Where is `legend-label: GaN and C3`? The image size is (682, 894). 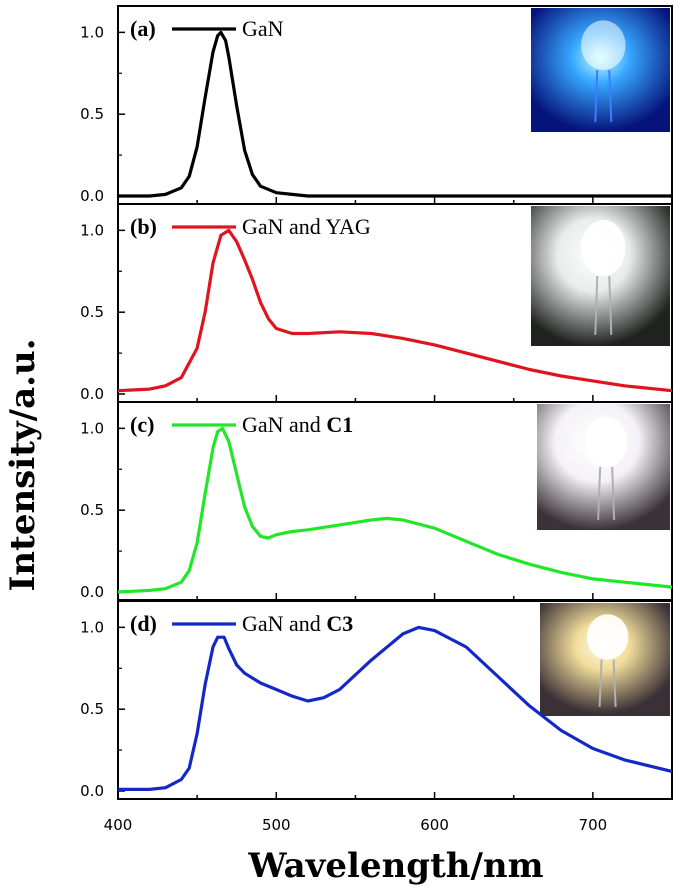
legend-label: GaN and C3 is located at coordinates (297, 623).